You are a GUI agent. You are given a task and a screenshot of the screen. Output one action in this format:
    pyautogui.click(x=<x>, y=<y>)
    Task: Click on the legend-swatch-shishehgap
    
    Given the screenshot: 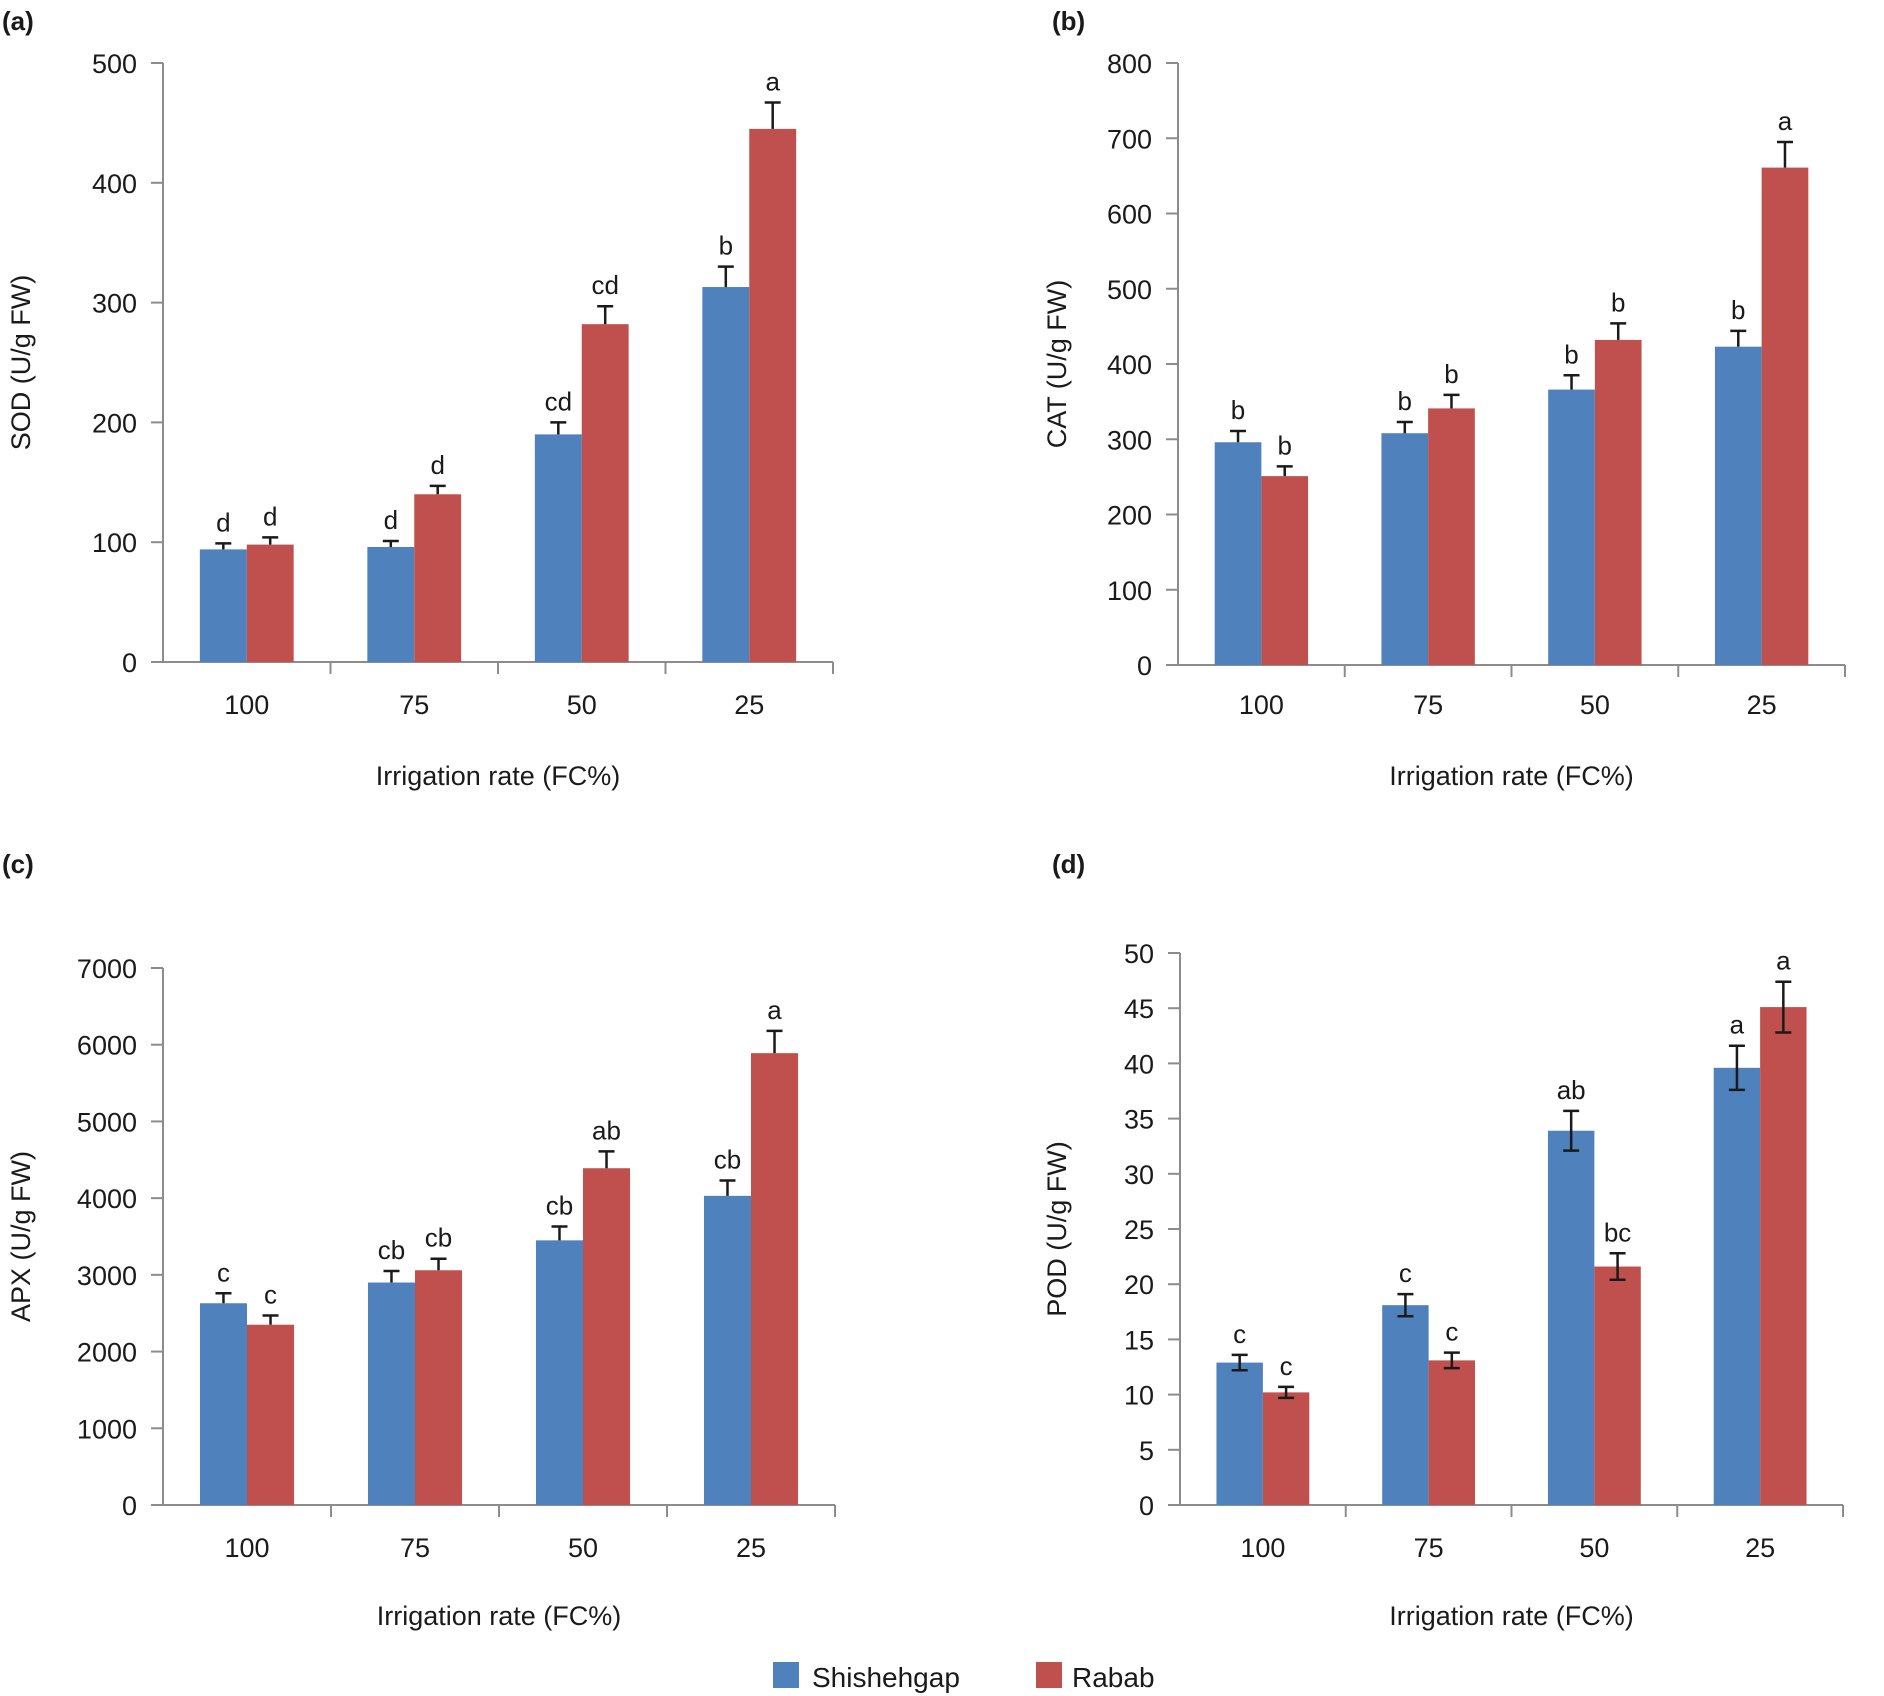 What is the action you would take?
    pyautogui.click(x=786, y=1675)
    